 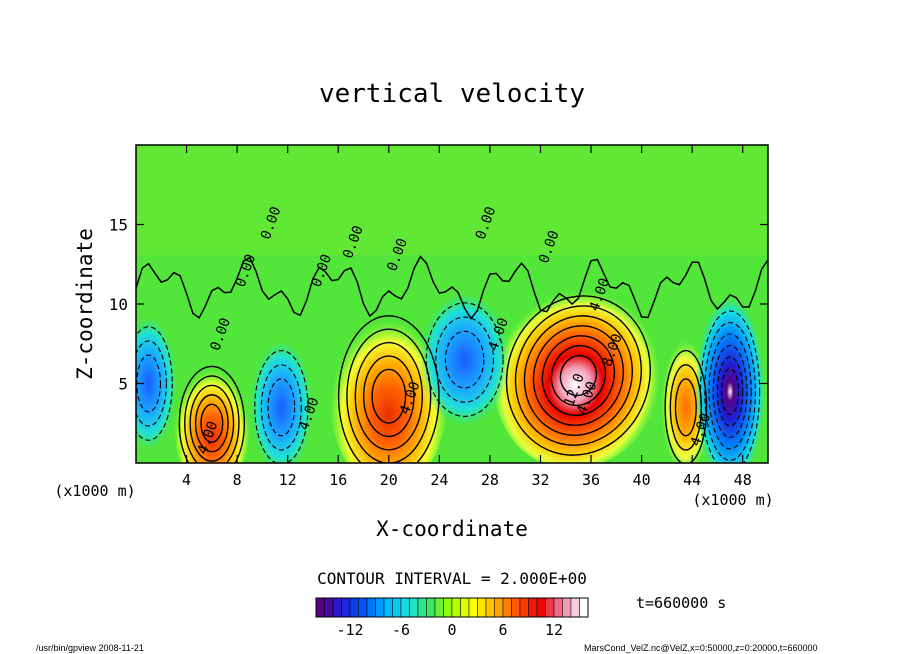 I want to click on x-tick-label: 24, so click(x=439, y=480).